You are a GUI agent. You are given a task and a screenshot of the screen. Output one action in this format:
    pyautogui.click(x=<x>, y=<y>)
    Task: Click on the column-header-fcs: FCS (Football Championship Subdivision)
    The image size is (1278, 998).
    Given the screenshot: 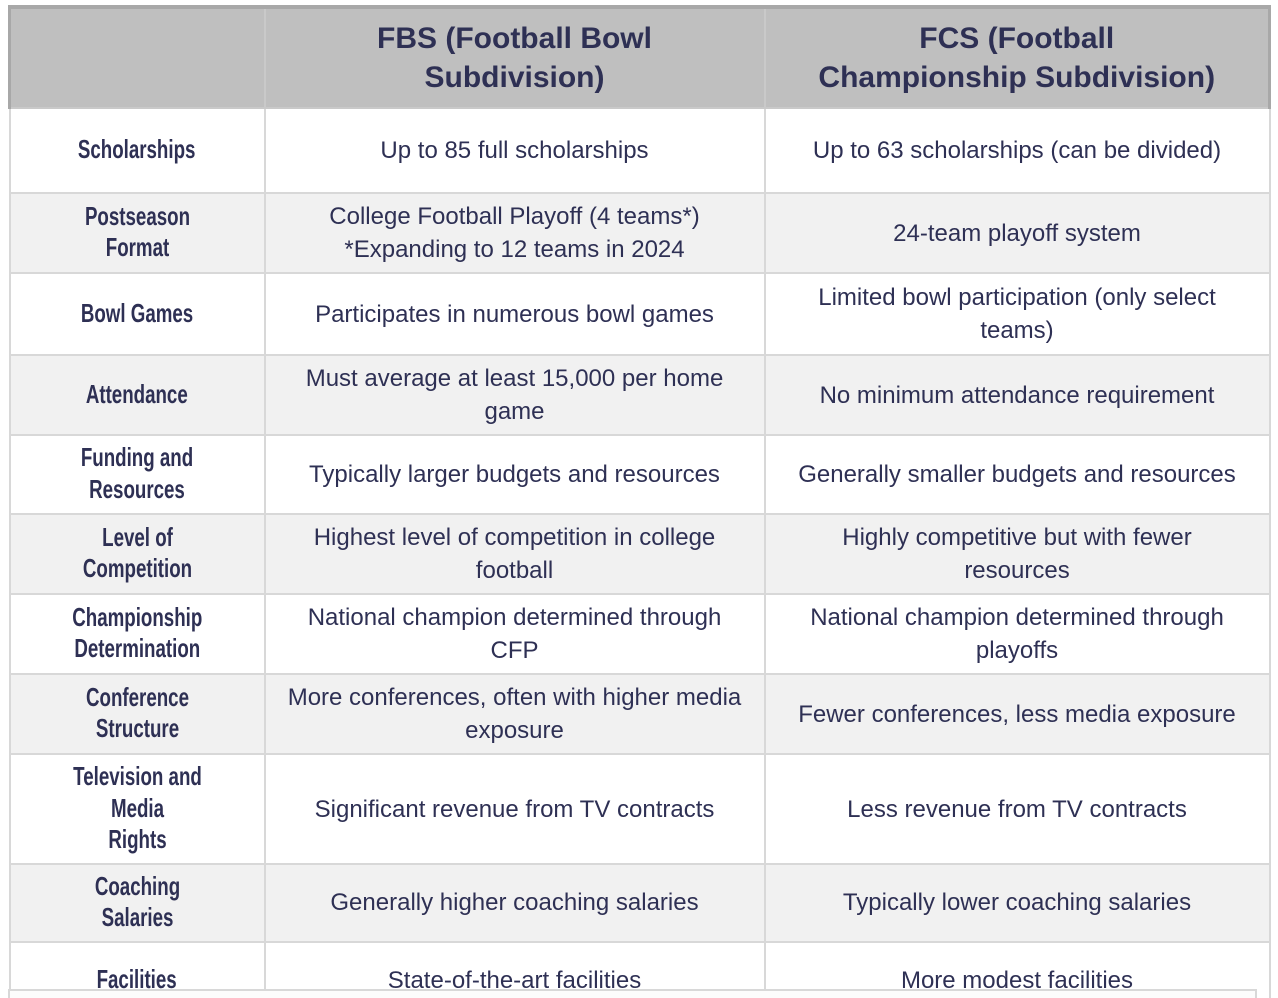 What is the action you would take?
    pyautogui.click(x=1017, y=57)
    